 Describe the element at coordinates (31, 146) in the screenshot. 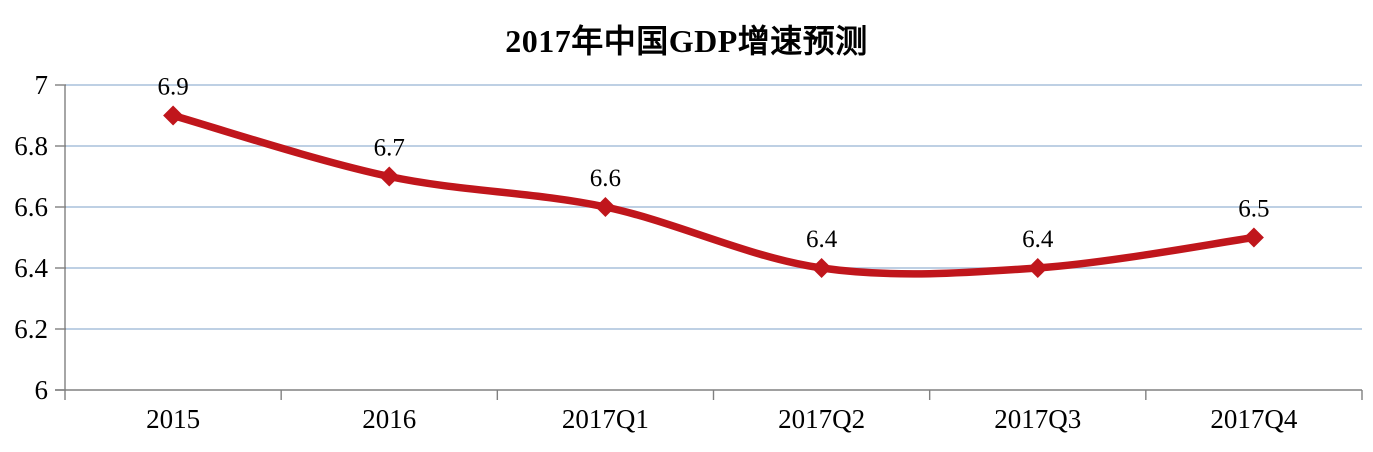

I see `y-axis-tick-label: 6.8` at that location.